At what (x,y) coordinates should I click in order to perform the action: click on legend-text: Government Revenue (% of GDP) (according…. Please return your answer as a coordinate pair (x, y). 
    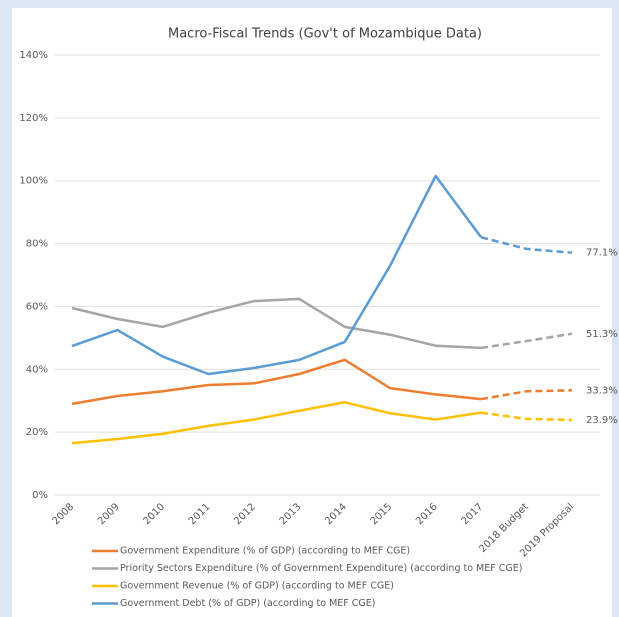
    Looking at the image, I should click on (257, 586).